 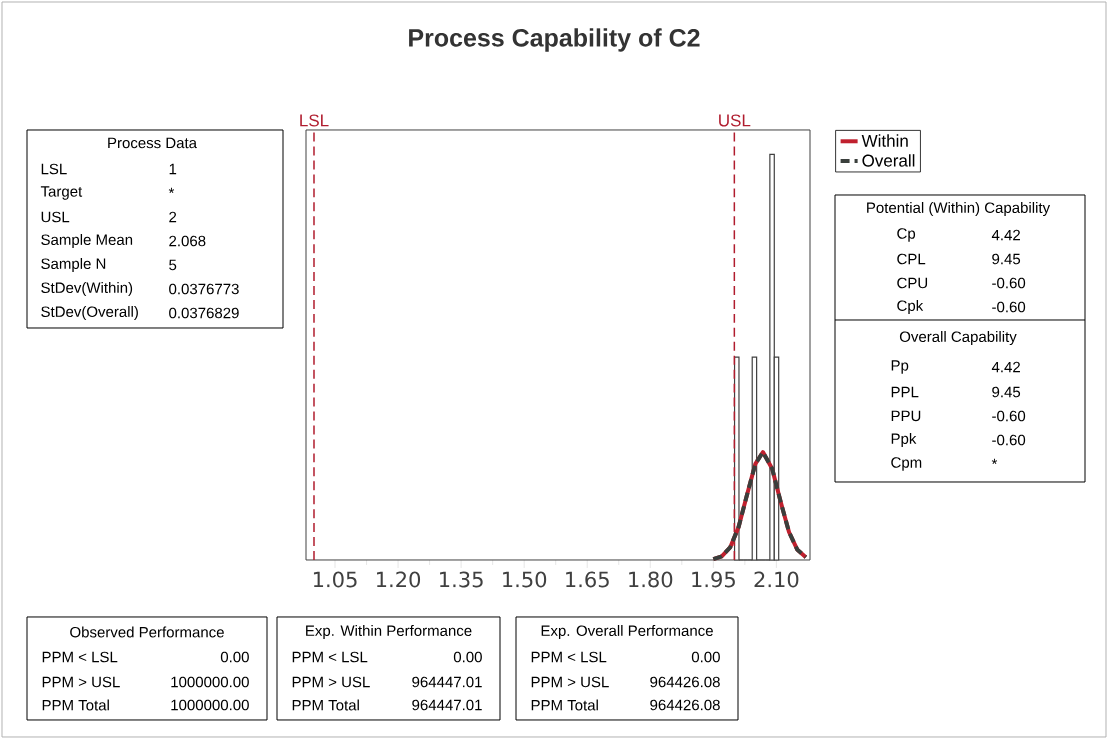 What do you see at coordinates (173, 217) in the screenshot?
I see `text: 2` at bounding box center [173, 217].